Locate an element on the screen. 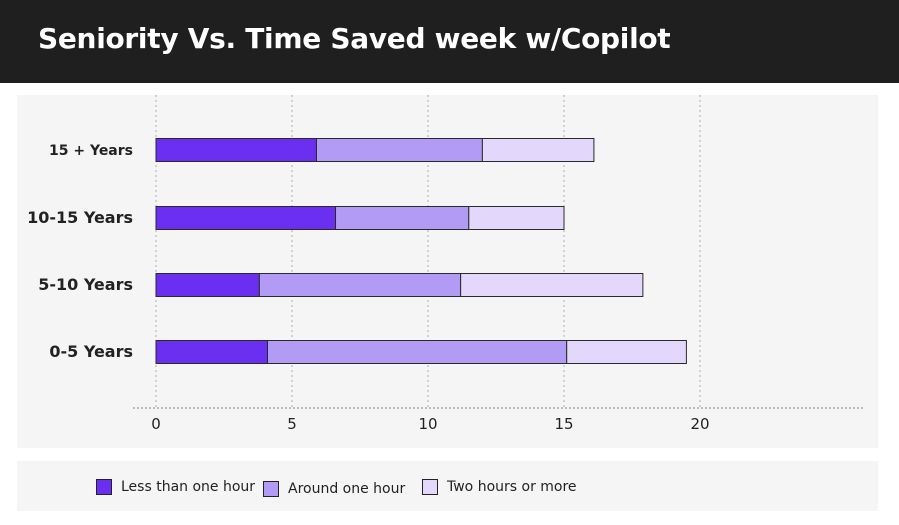  chart-title: Seniority Vs. Time Saved week w/Copilot is located at coordinates (354, 38).